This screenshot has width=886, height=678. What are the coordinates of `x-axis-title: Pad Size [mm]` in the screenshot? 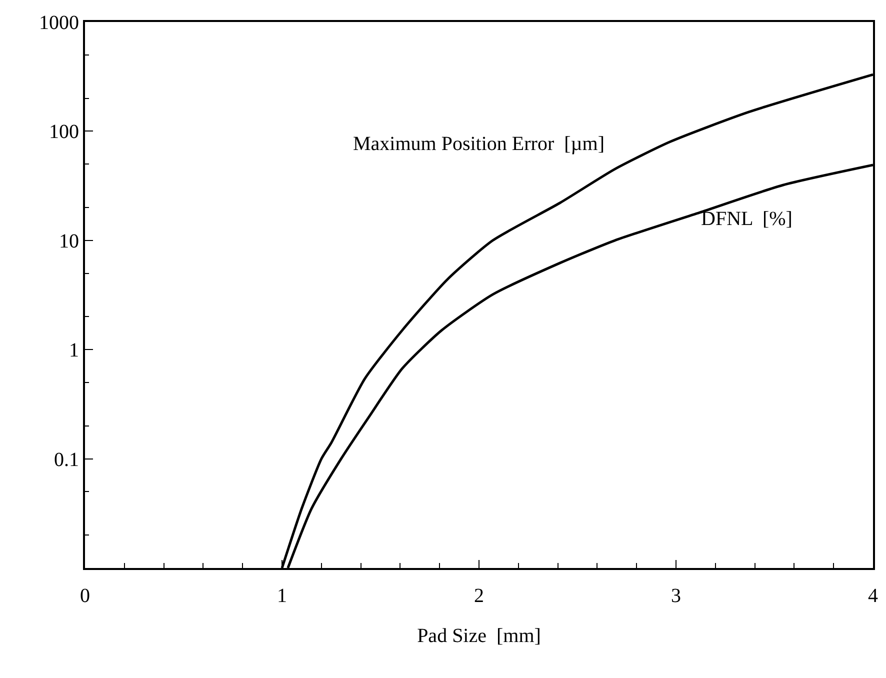 It's located at (479, 636).